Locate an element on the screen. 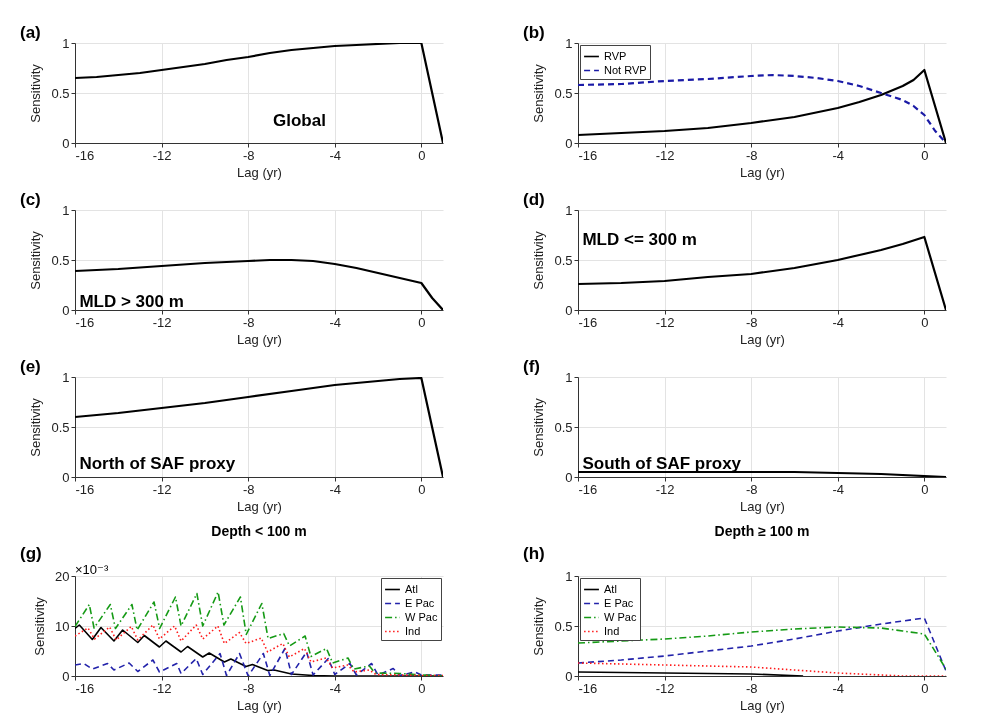  text: (a) is located at coordinates (30, 32).